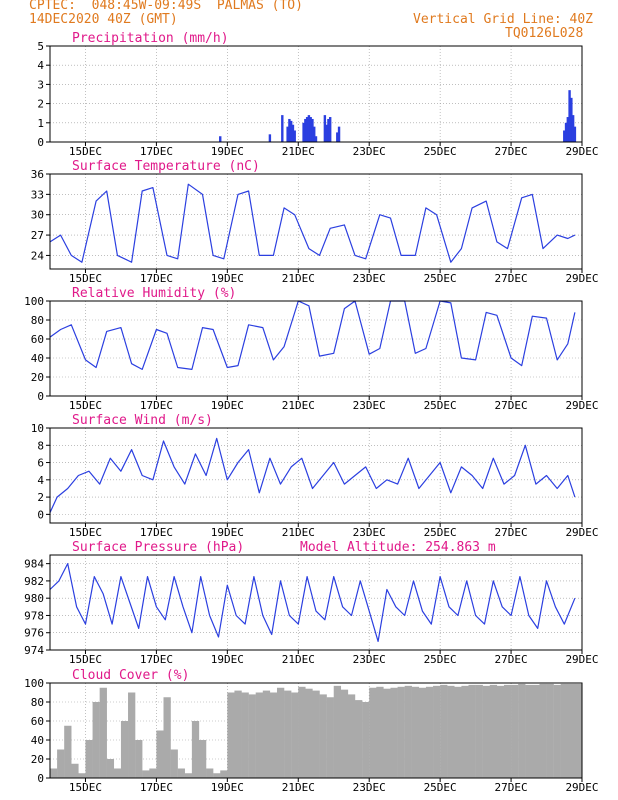  What do you see at coordinates (130, 675) in the screenshot?
I see `panel-title: Cloud Cover (%)` at bounding box center [130, 675].